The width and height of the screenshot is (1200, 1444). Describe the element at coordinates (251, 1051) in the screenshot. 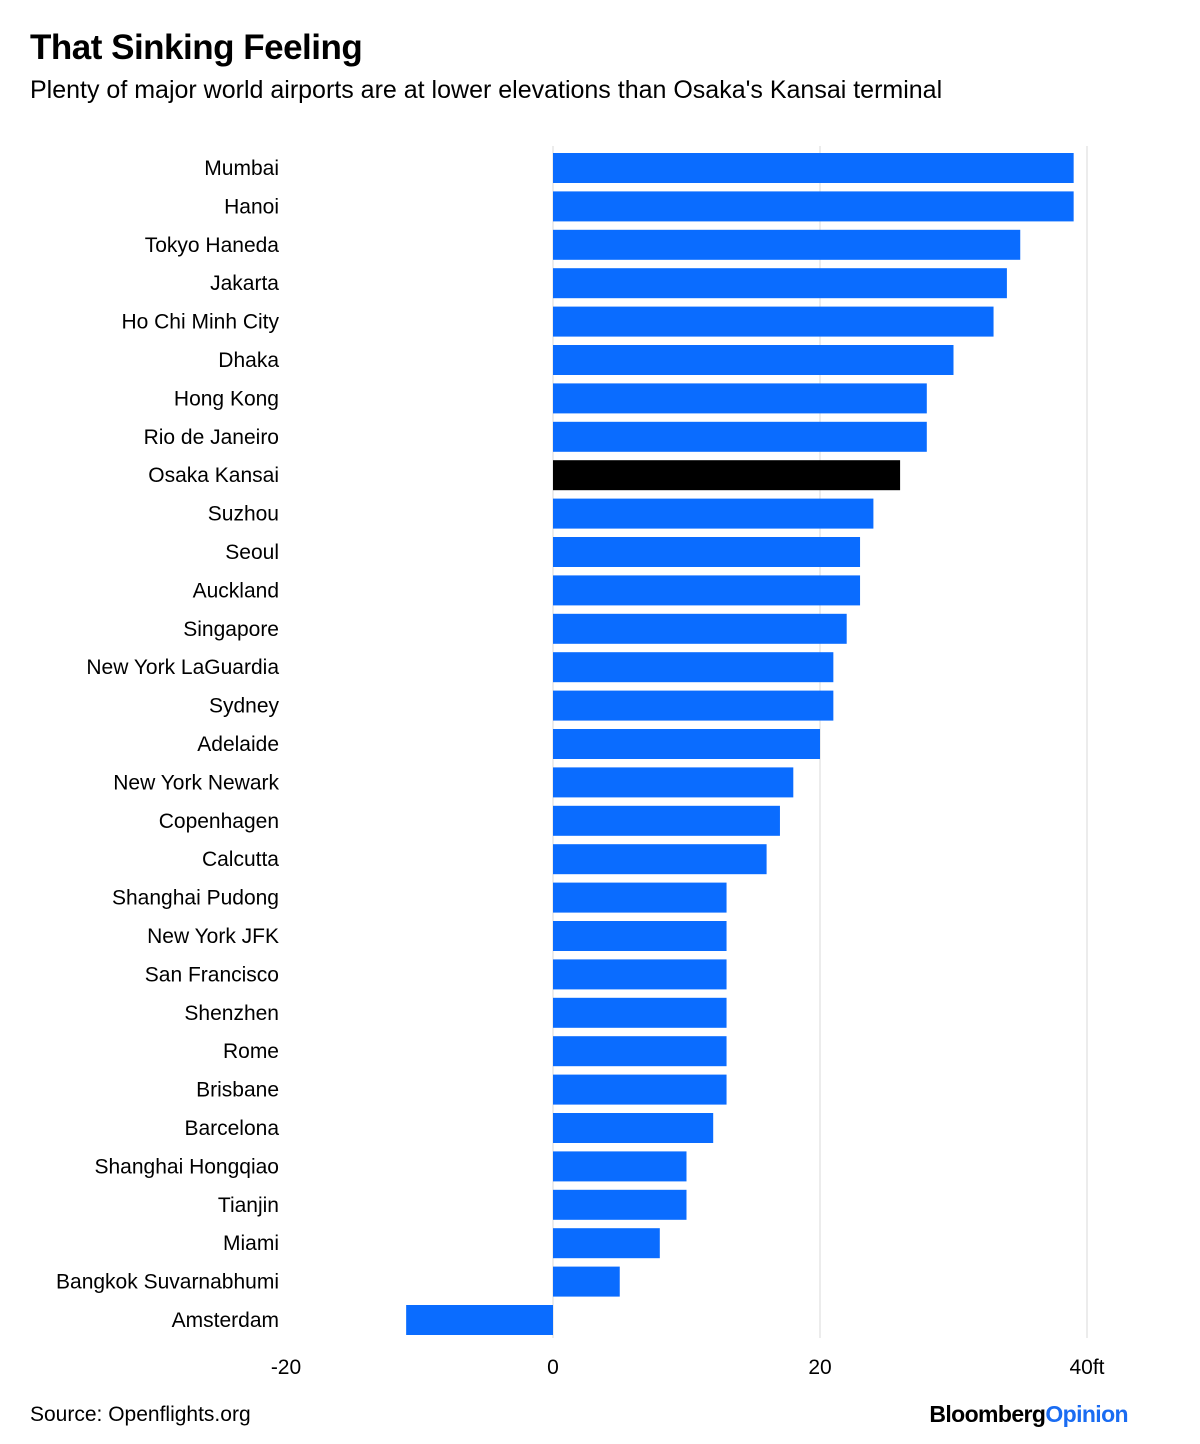

I see `category-label: Rome` at that location.